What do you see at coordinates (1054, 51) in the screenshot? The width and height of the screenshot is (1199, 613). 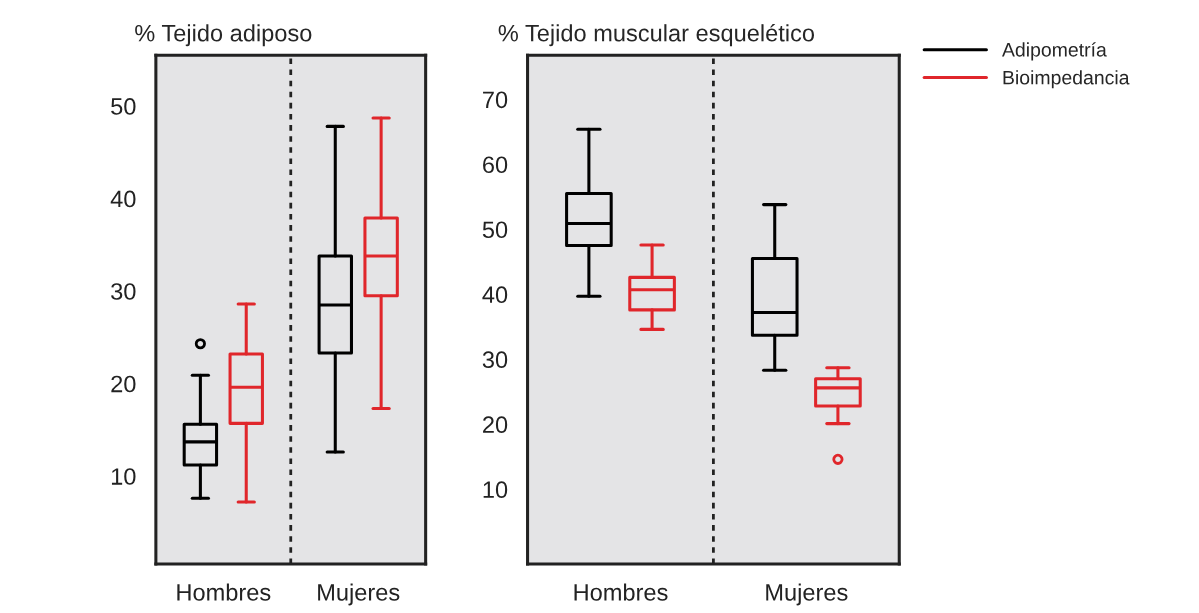 I see `legend-label: Adipometría` at bounding box center [1054, 51].